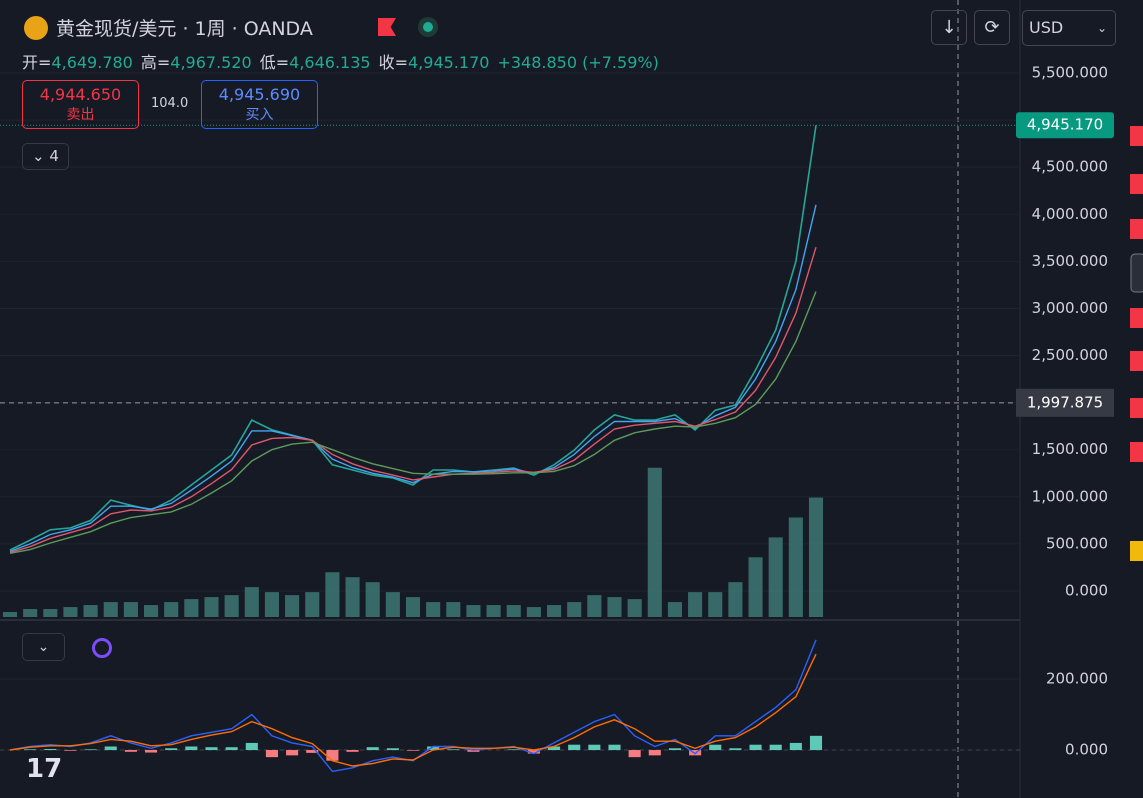 The image size is (1143, 798). I want to click on sync-icon, so click(102, 648).